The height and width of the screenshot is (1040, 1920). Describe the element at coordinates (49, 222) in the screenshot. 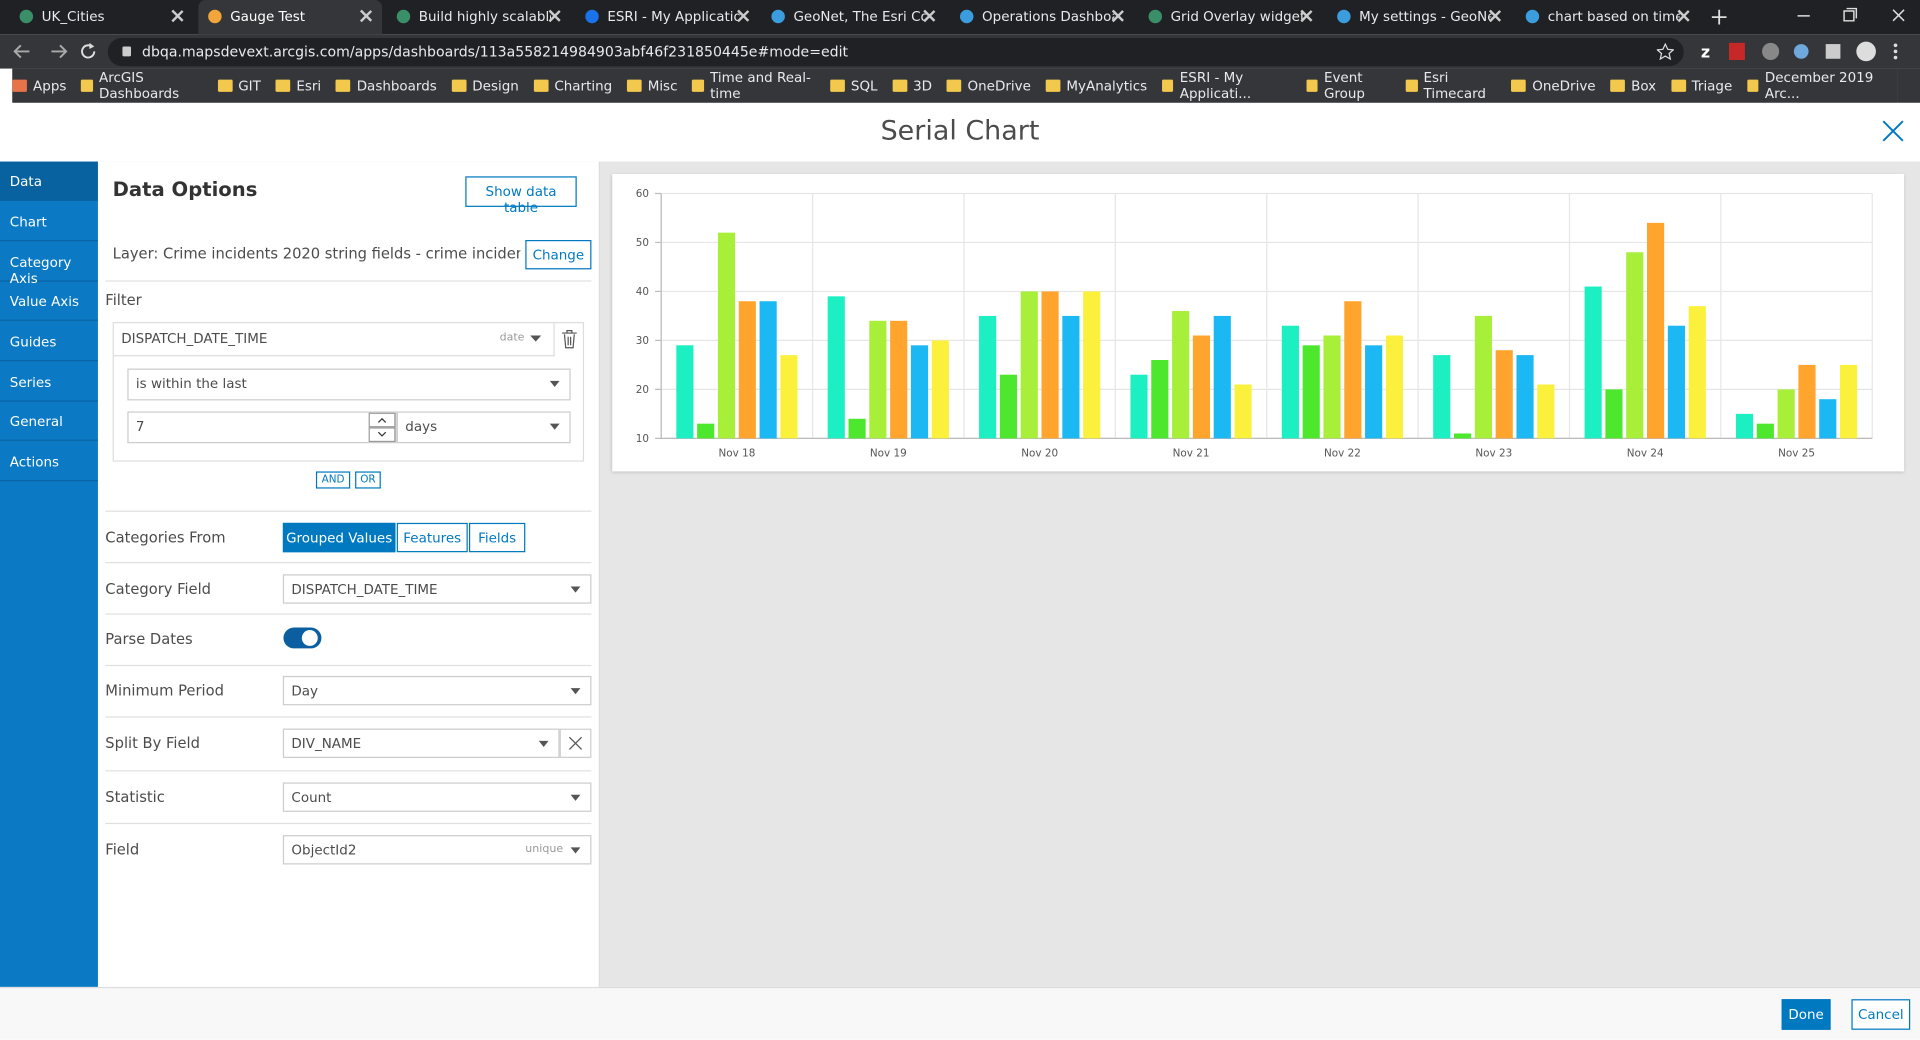

I see `nav-item: Chart` at that location.